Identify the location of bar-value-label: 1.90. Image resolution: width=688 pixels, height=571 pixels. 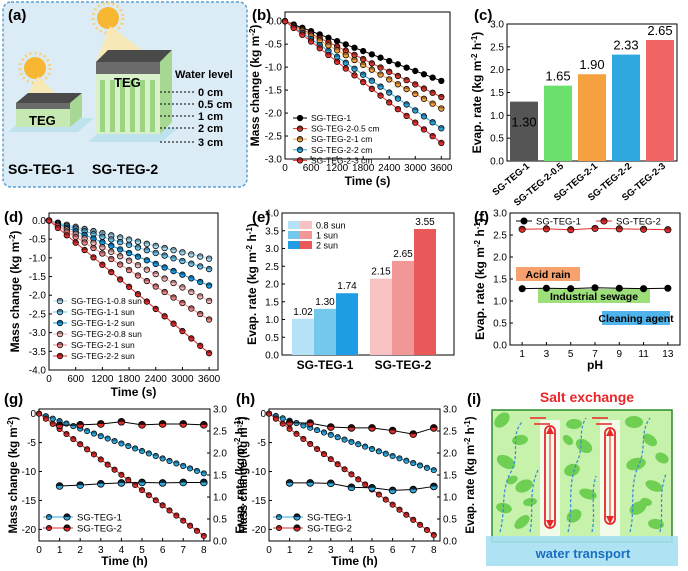
(591, 64).